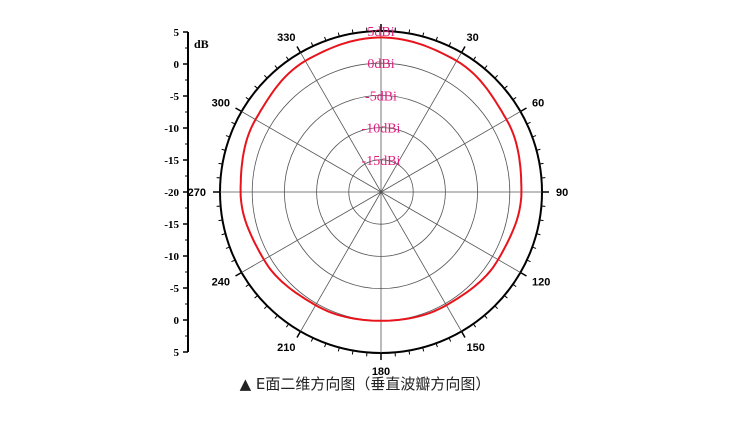 The width and height of the screenshot is (730, 432). I want to click on ring-label: 0dBi, so click(380, 64).